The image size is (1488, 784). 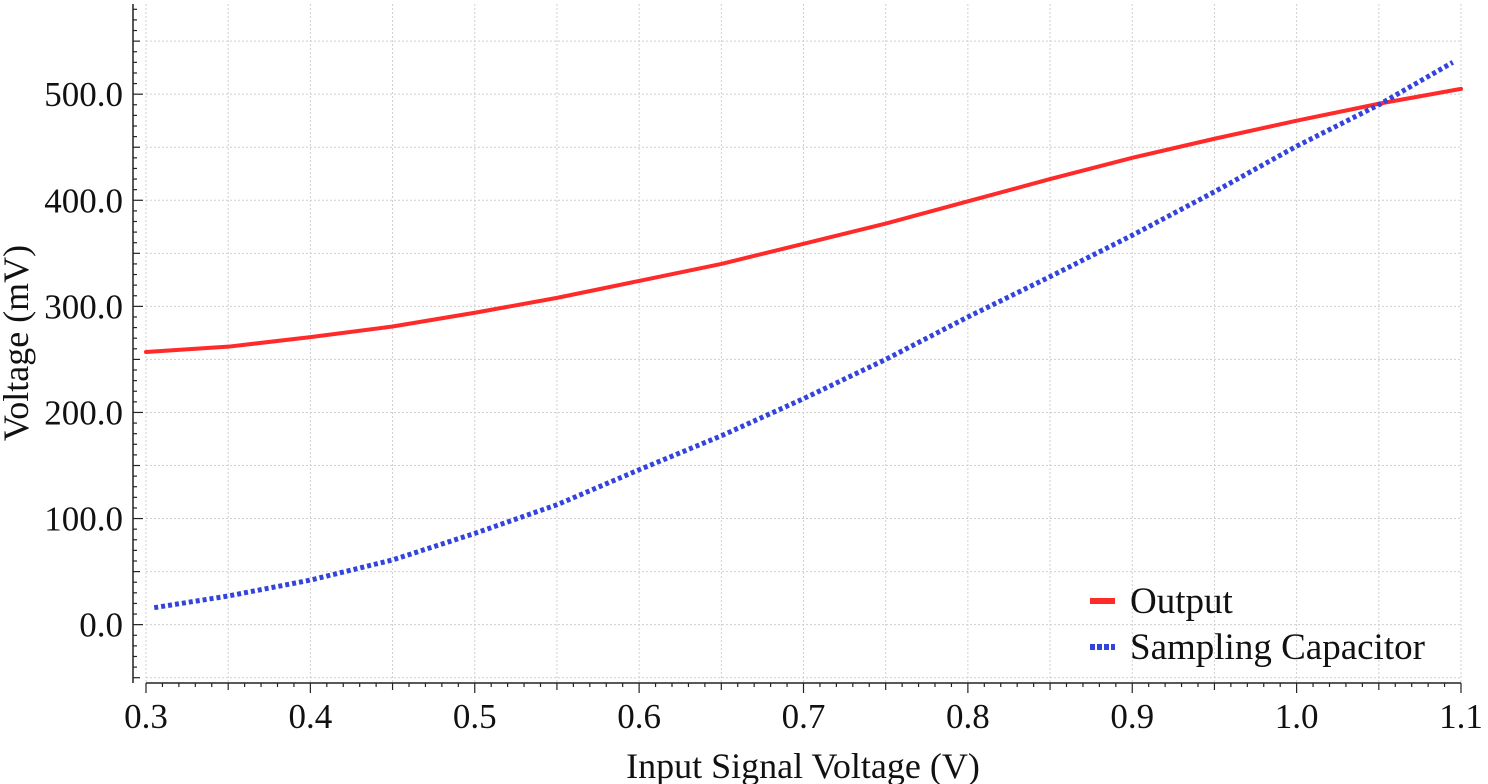 I want to click on x-tick-label: 0.9, so click(x=1132, y=716).